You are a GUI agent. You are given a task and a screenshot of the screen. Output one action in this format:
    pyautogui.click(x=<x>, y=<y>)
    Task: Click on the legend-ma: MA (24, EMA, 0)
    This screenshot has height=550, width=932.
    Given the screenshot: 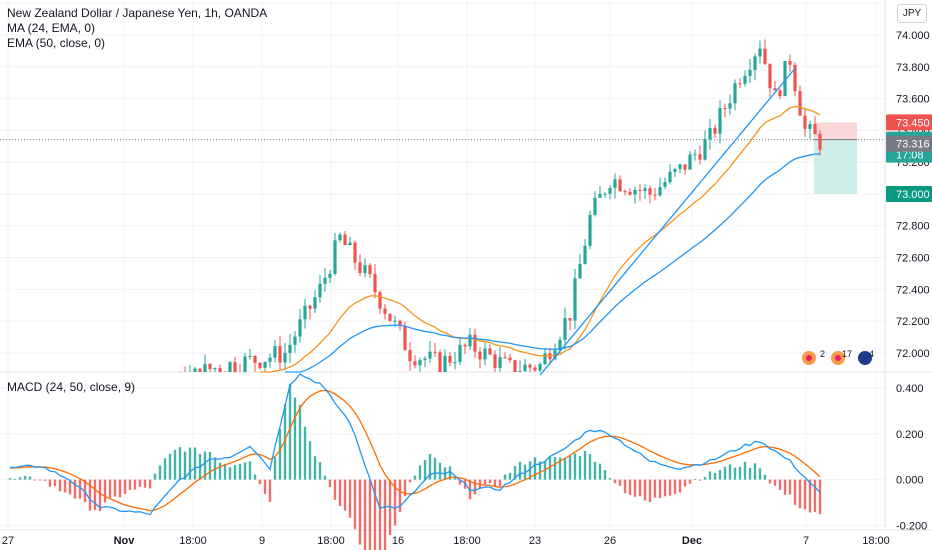 What is the action you would take?
    pyautogui.click(x=51, y=28)
    